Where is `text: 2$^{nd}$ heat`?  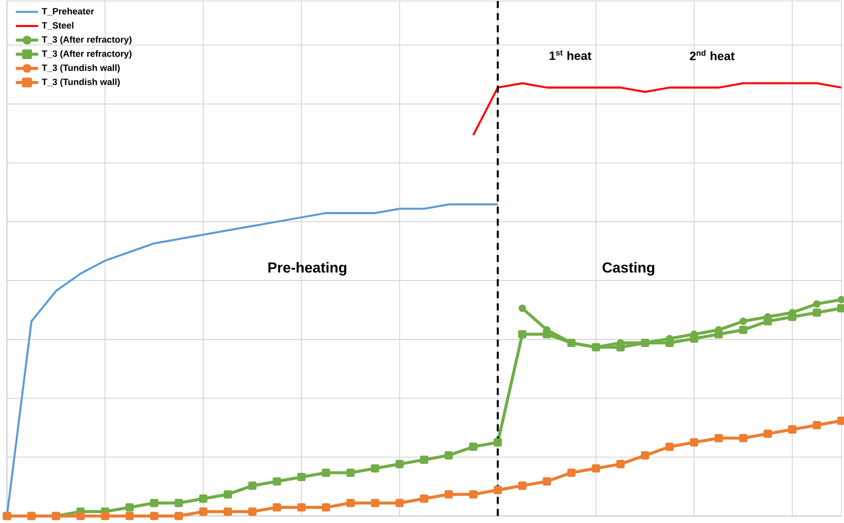
text: 2$^{nd}$ heat is located at coordinates (712, 55).